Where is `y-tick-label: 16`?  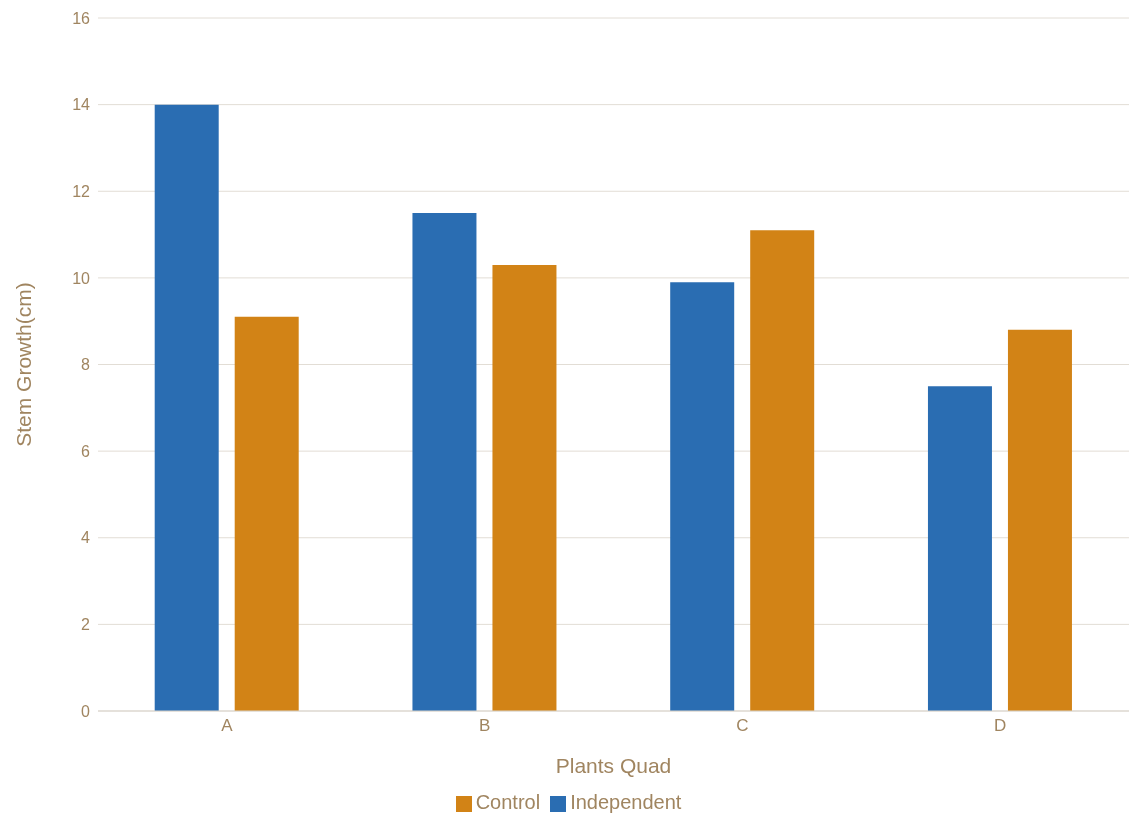
y-tick-label: 16 is located at coordinates (81, 18).